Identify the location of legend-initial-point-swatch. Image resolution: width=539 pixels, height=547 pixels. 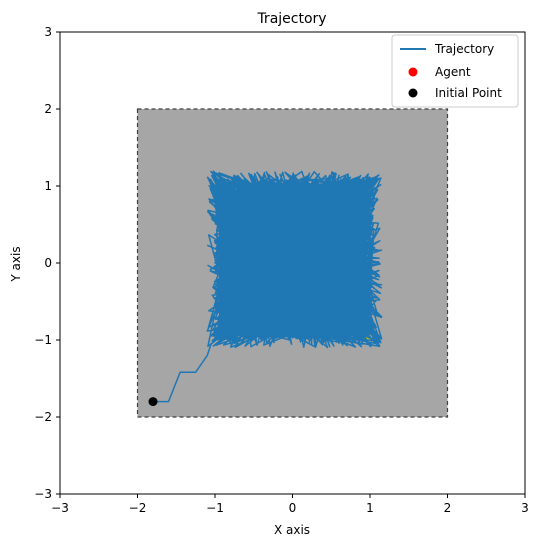
(413, 93).